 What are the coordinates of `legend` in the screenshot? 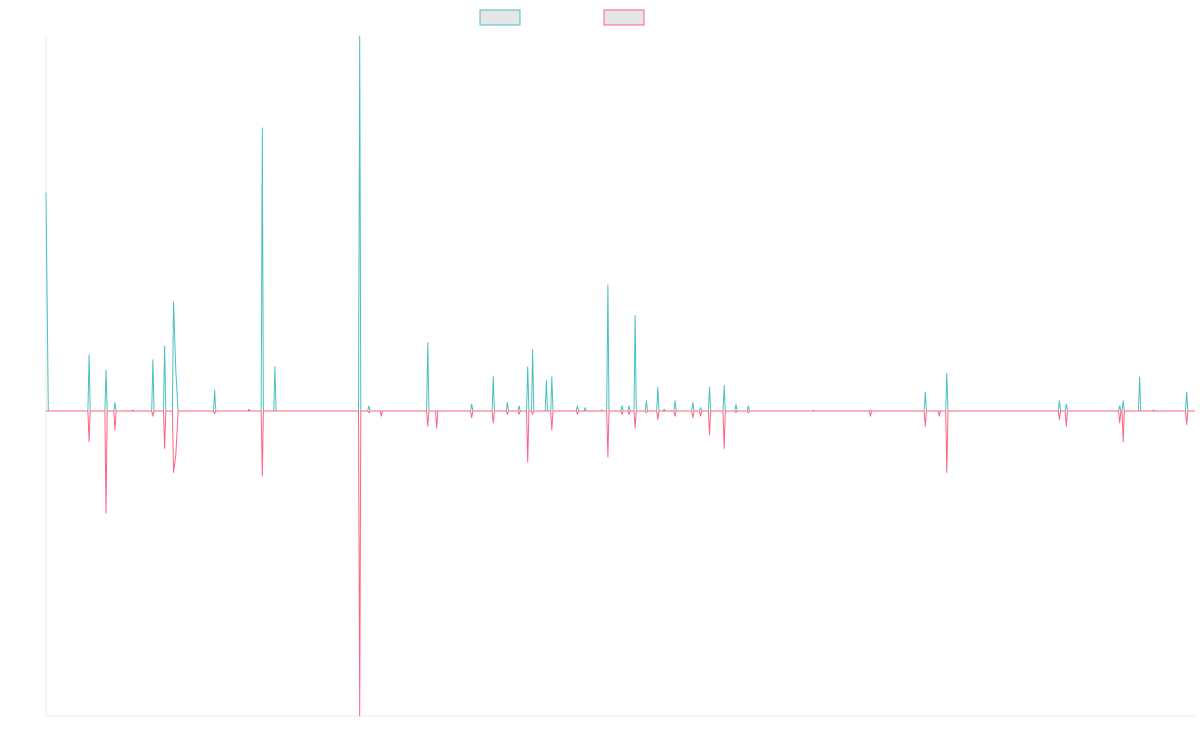 It's located at (562, 17).